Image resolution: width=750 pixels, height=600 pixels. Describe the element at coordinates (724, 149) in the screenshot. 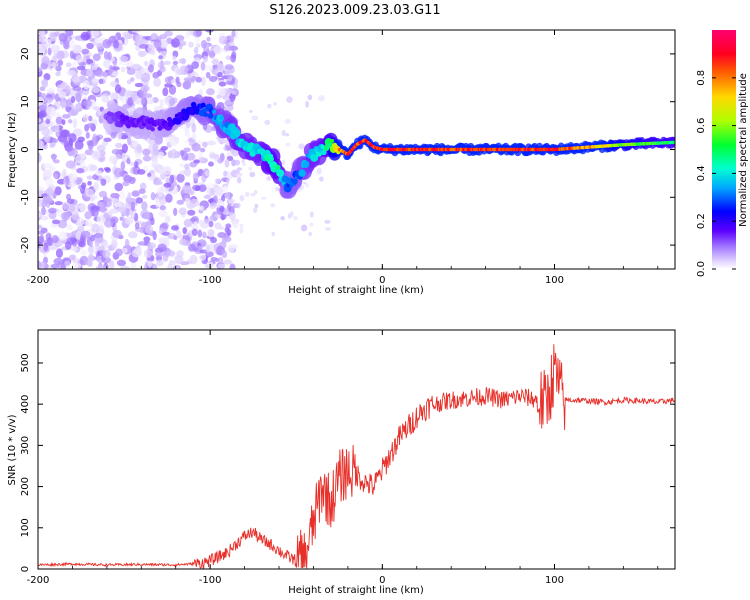

I see `colorbar` at that location.